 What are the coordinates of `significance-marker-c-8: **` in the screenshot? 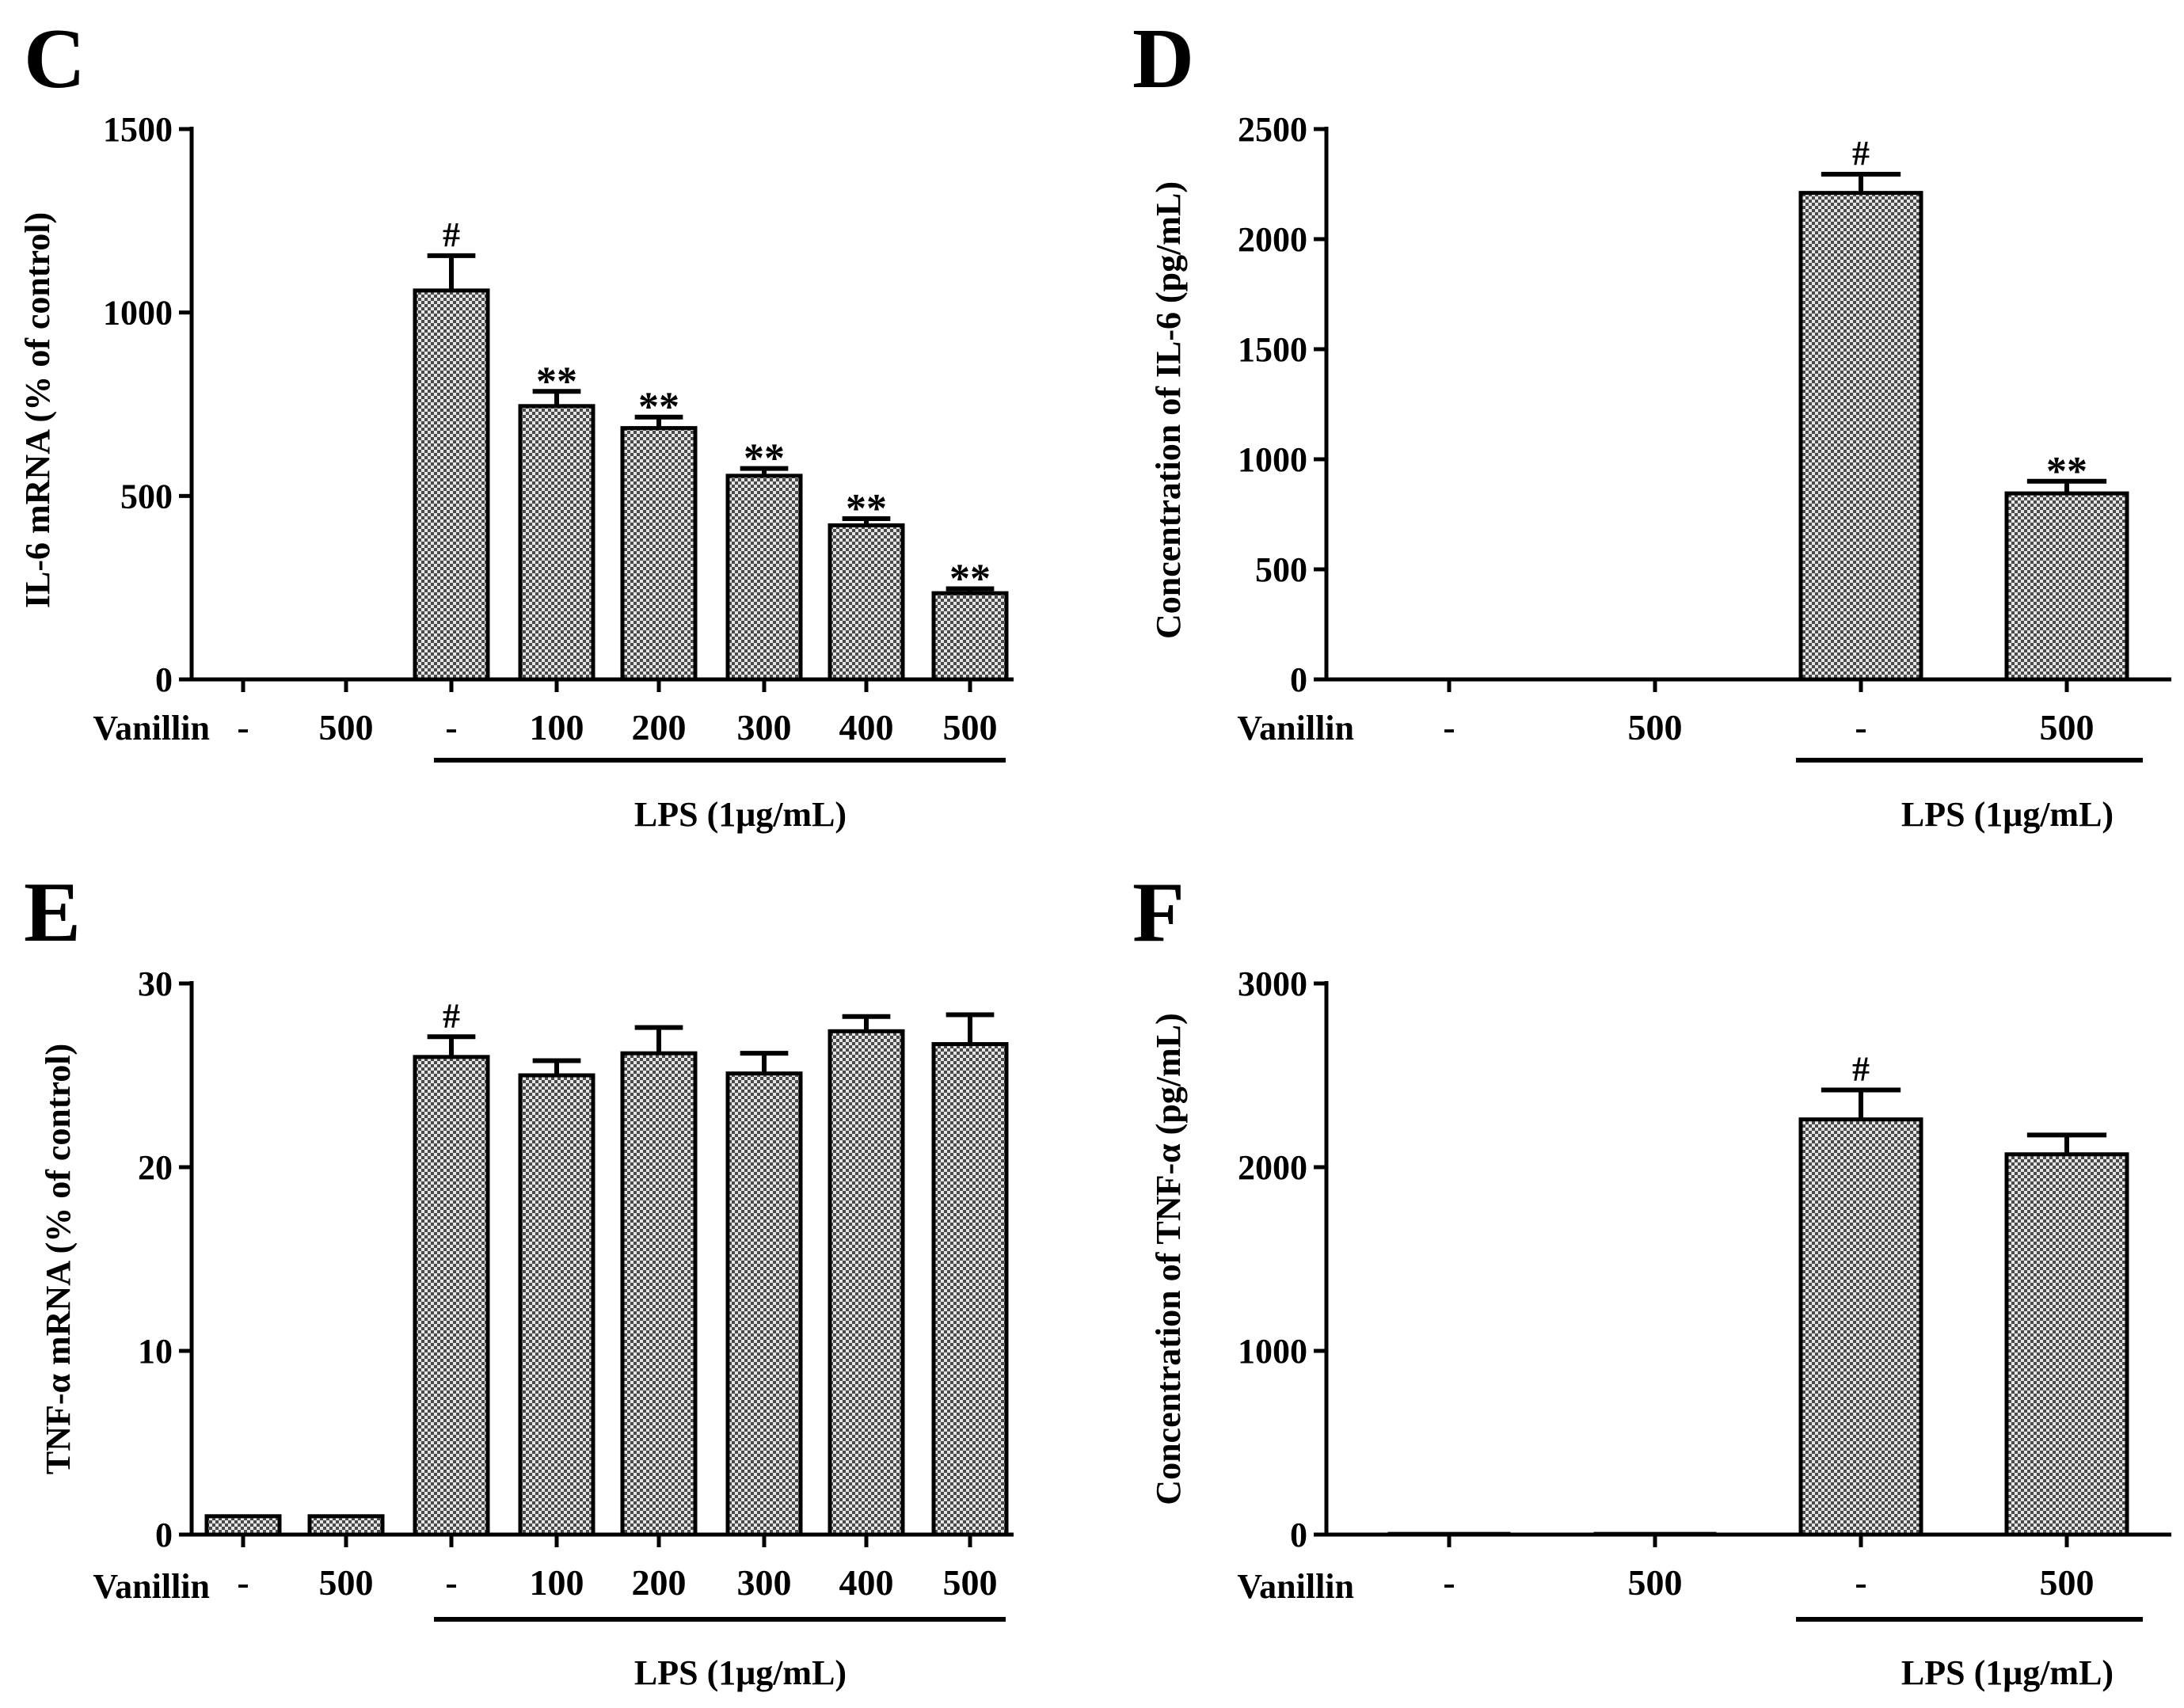 It's located at (970, 579).